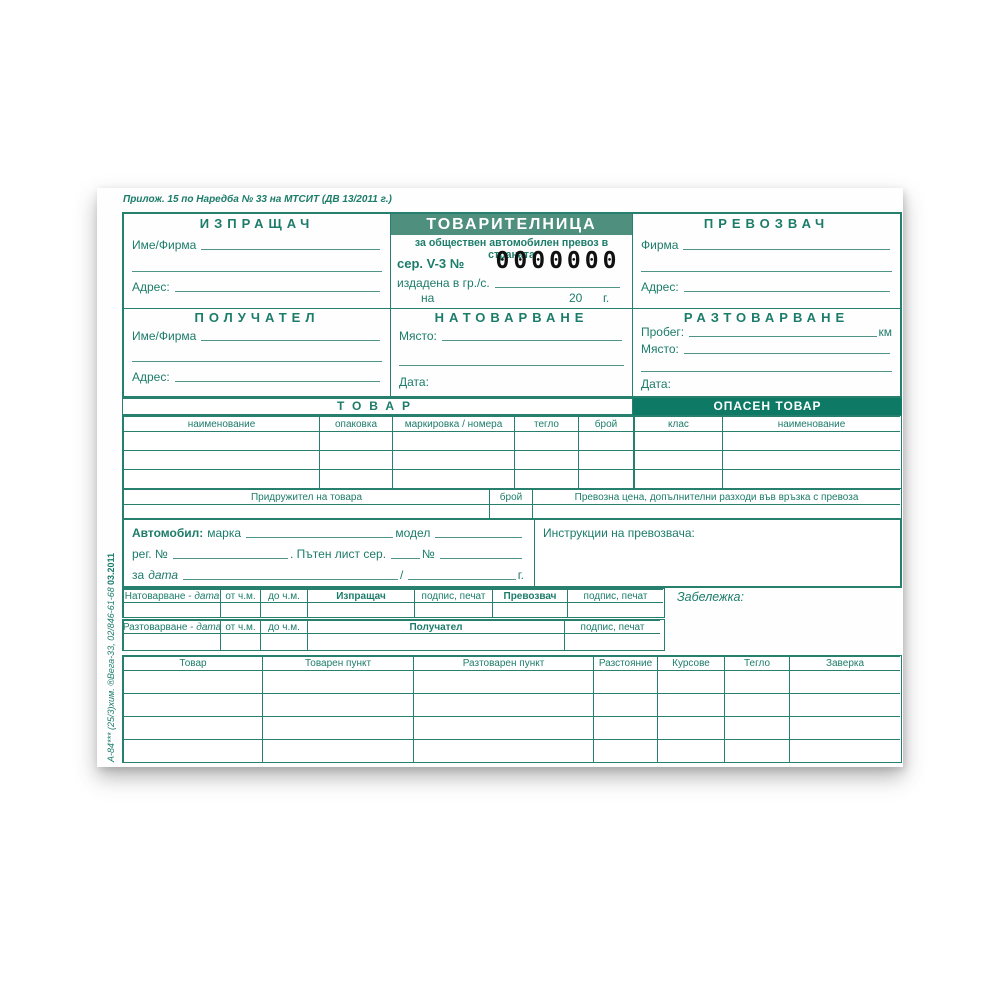 The image size is (1000, 1000). I want to click on cargo-title: ТОВАР, so click(377, 406).